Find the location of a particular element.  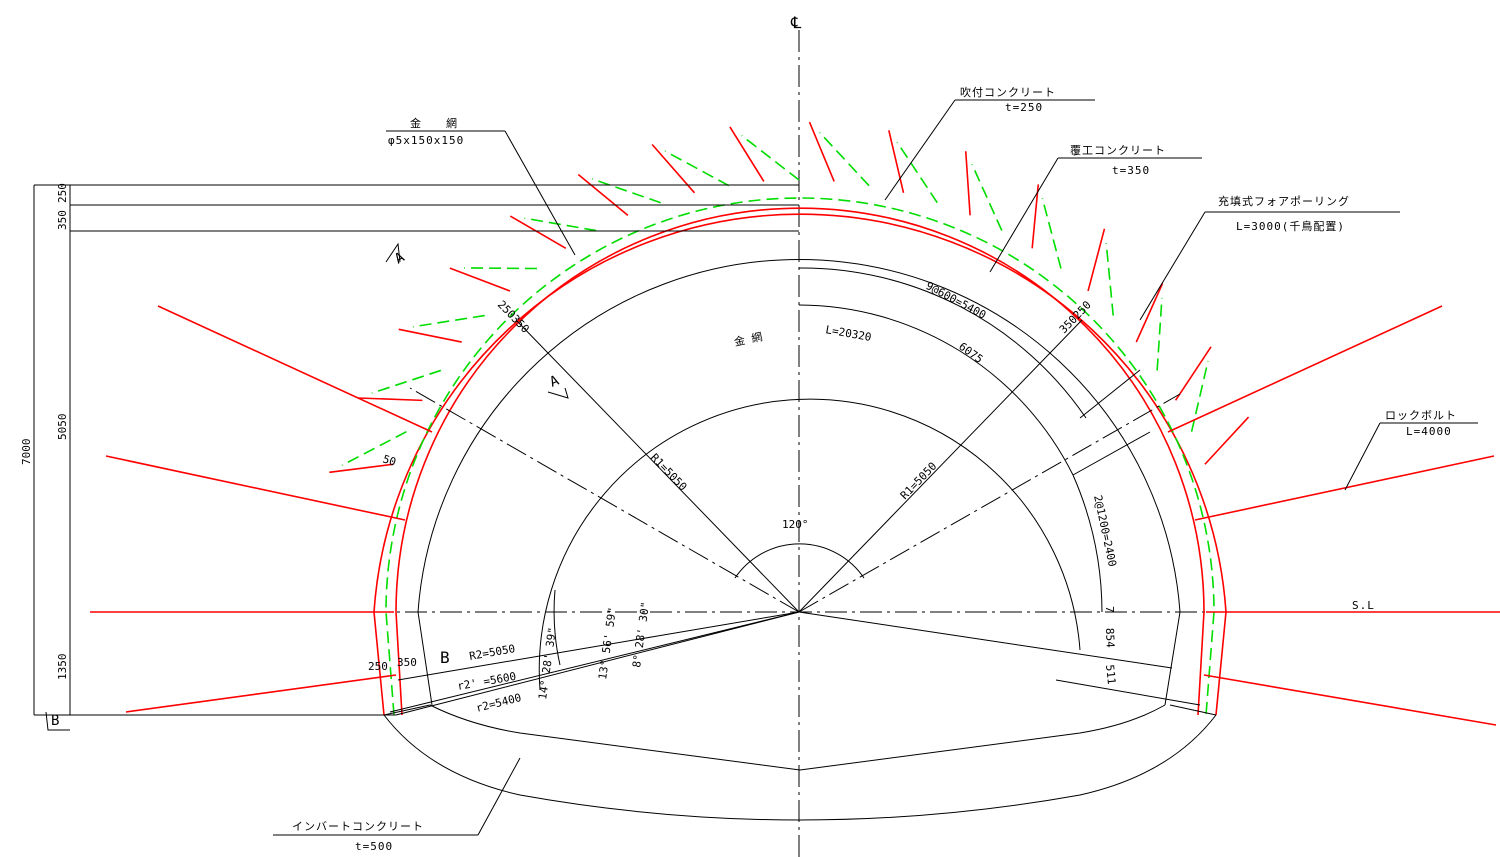

wire-mesh-label: 金 網 is located at coordinates (434, 123).